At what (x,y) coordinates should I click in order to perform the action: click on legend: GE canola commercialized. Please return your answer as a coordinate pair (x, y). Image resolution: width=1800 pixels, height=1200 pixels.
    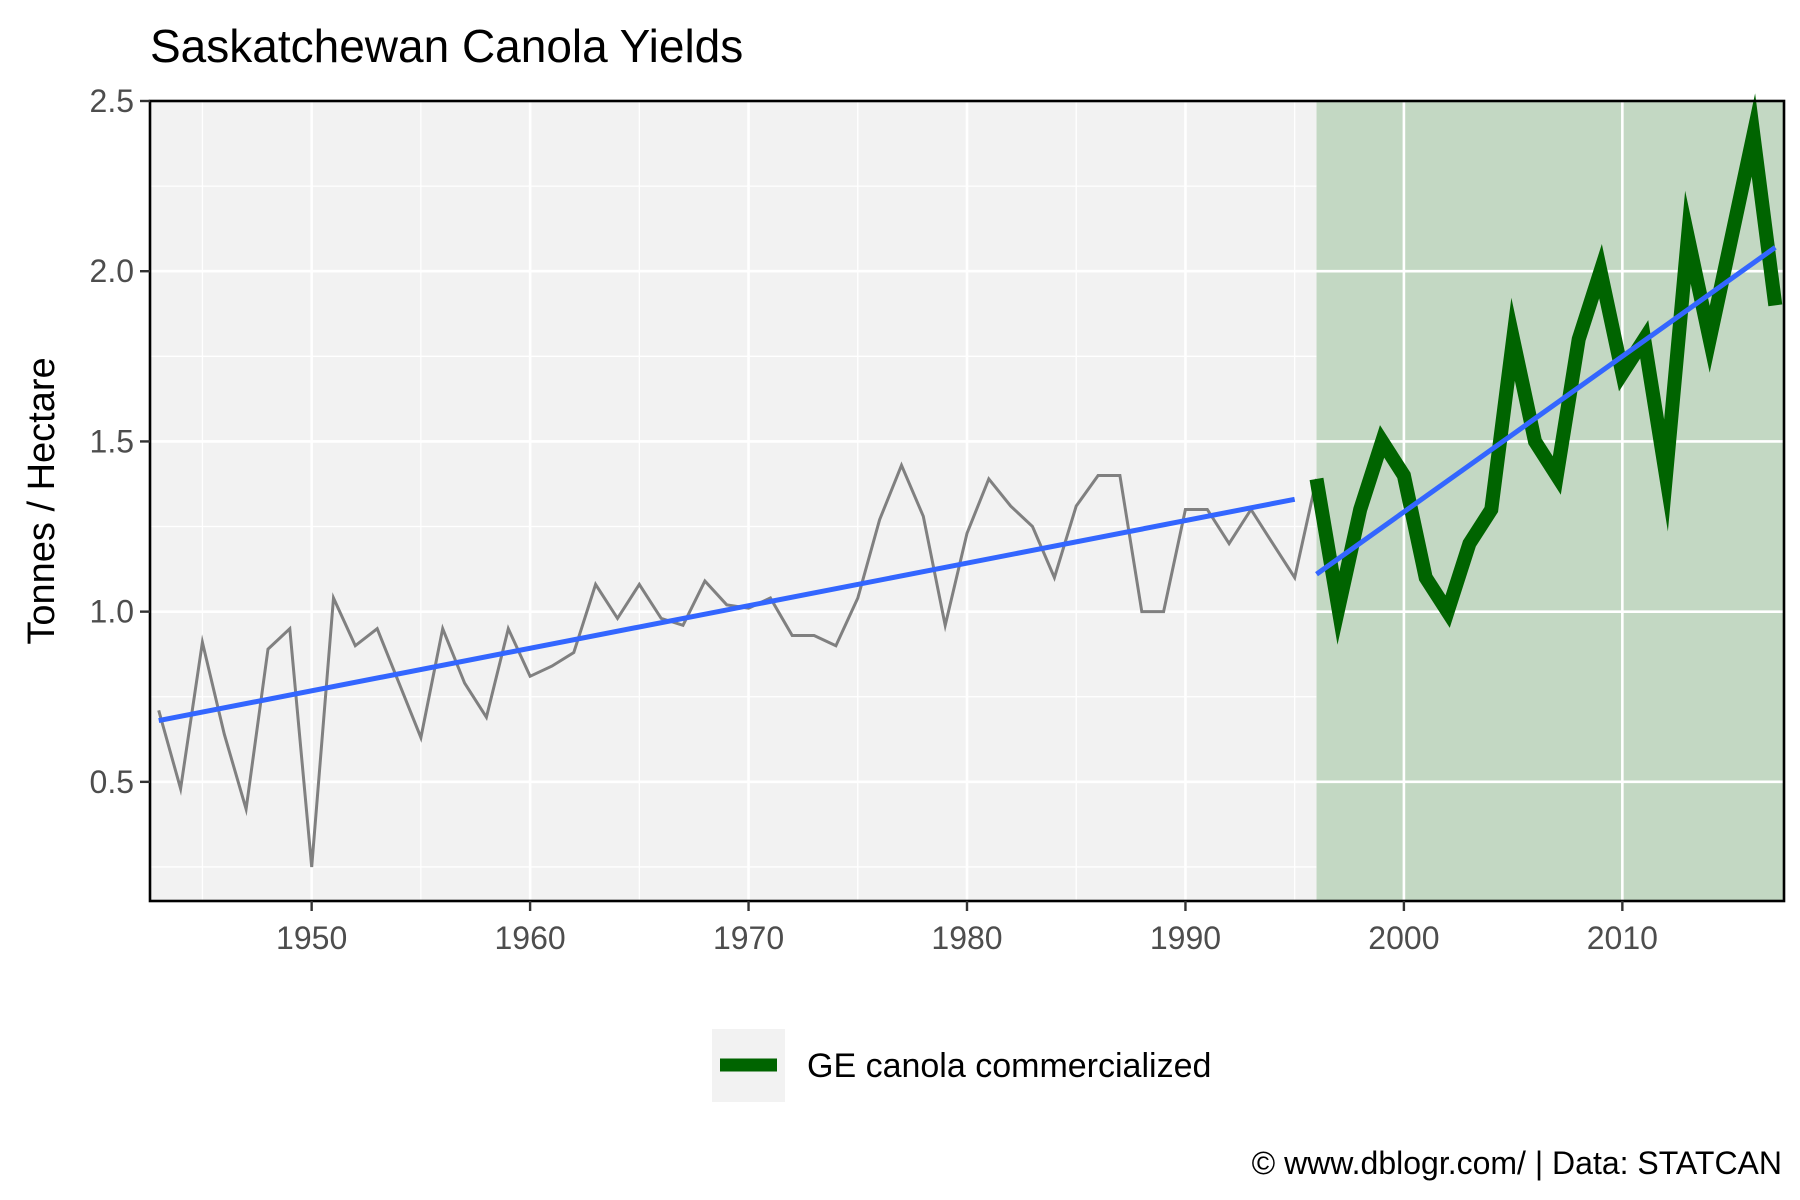
    Looking at the image, I should click on (961, 1065).